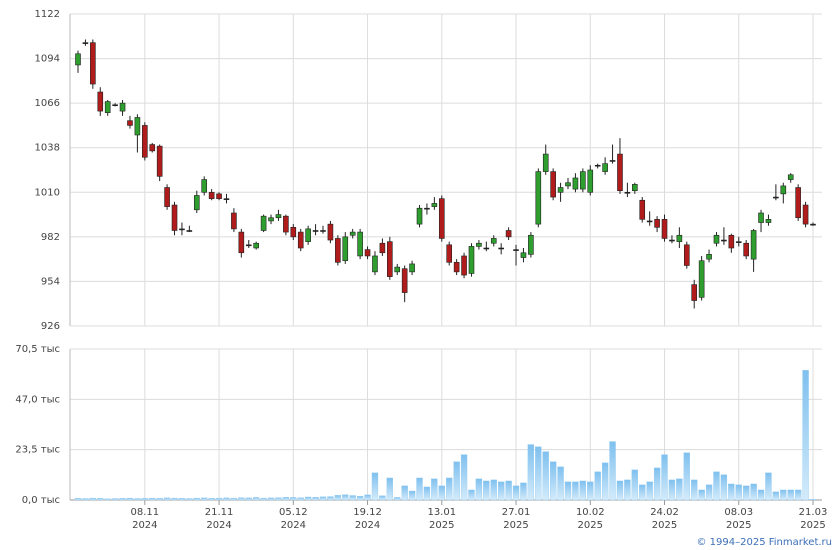 The image size is (840, 550). Describe the element at coordinates (764, 542) in the screenshot. I see `copyright: © 1994–2025 Finmarket.ru` at that location.